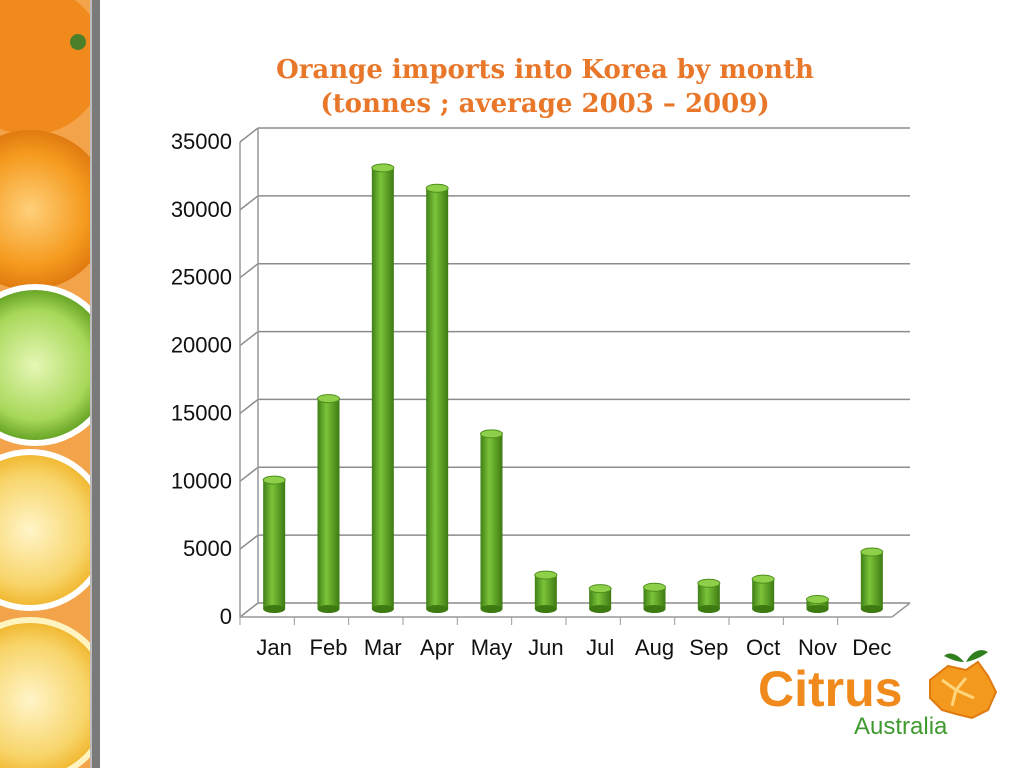 This screenshot has width=1024, height=768. I want to click on chart-title: Orange imports into Korea by month, so click(545, 70).